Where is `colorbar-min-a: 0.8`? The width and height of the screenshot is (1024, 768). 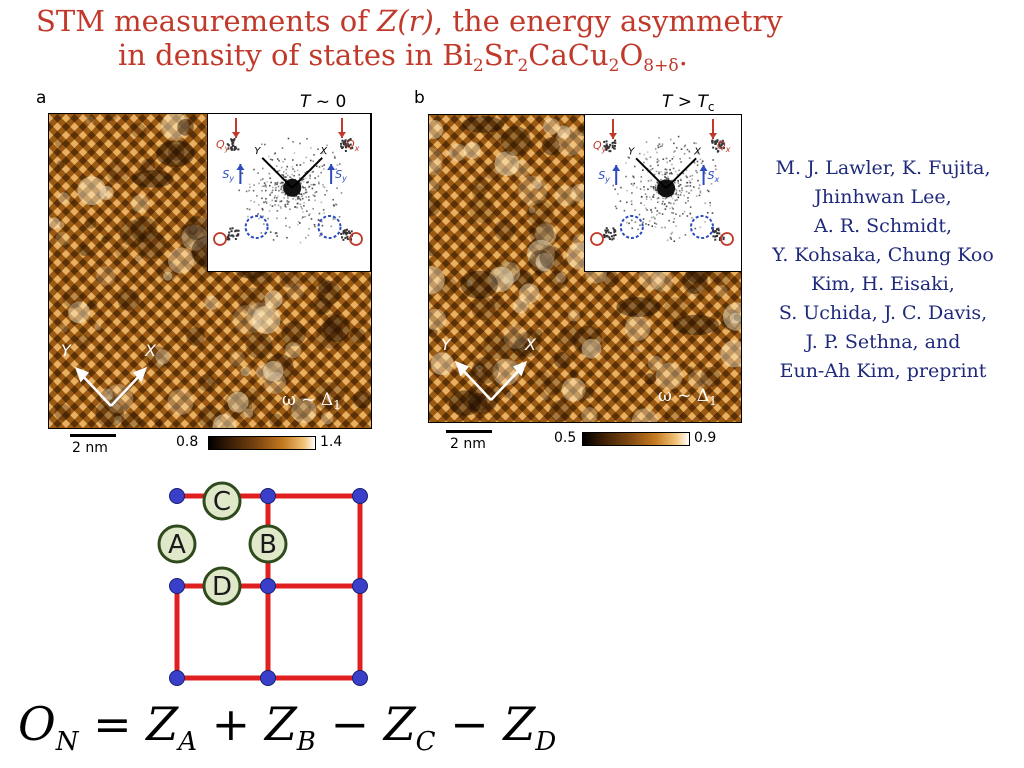 colorbar-min-a: 0.8 is located at coordinates (187, 442).